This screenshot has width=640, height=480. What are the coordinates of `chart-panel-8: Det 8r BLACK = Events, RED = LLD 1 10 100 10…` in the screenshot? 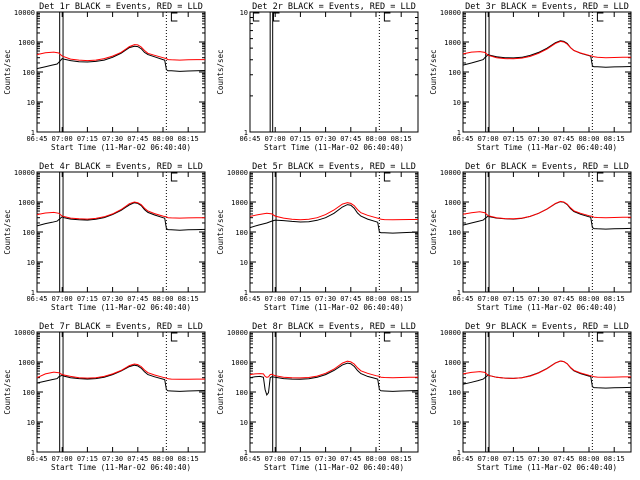 It's located at (317, 397).